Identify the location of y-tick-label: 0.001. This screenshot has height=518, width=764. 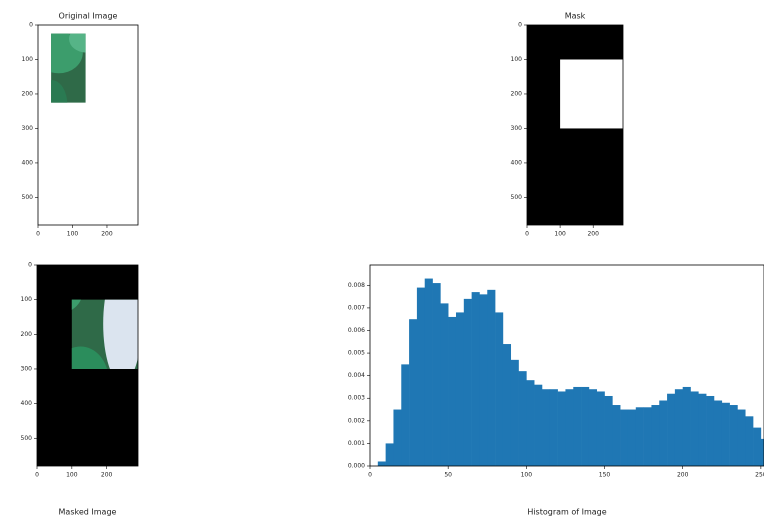
(356, 443).